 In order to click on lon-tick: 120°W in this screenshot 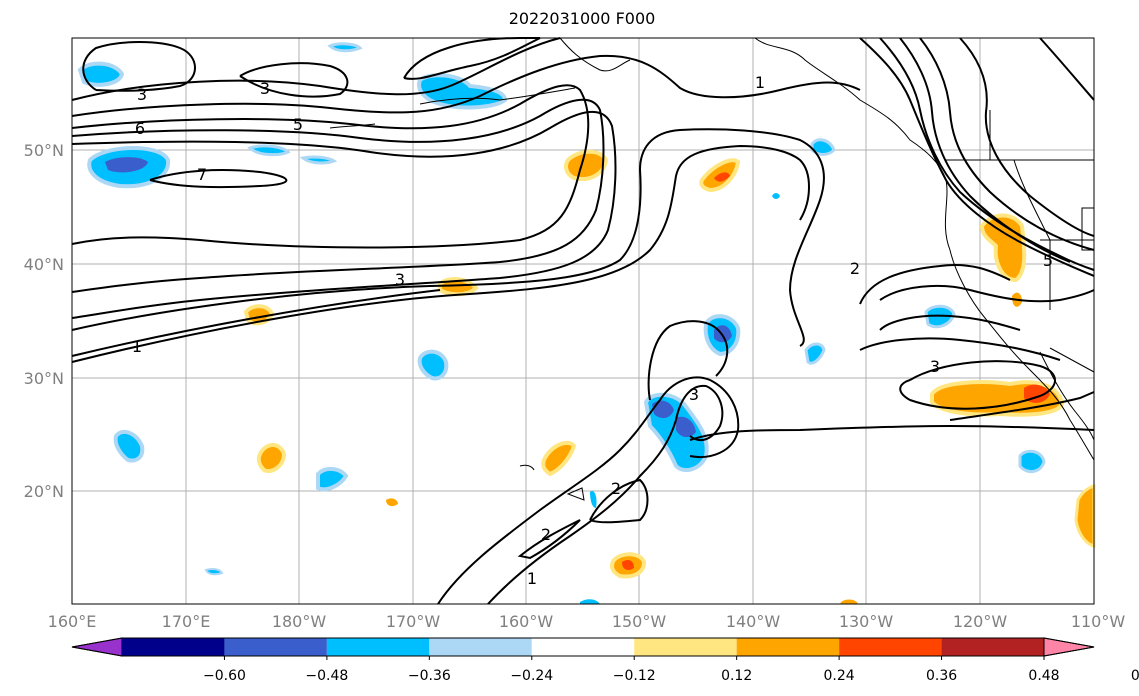, I will do `click(980, 621)`.